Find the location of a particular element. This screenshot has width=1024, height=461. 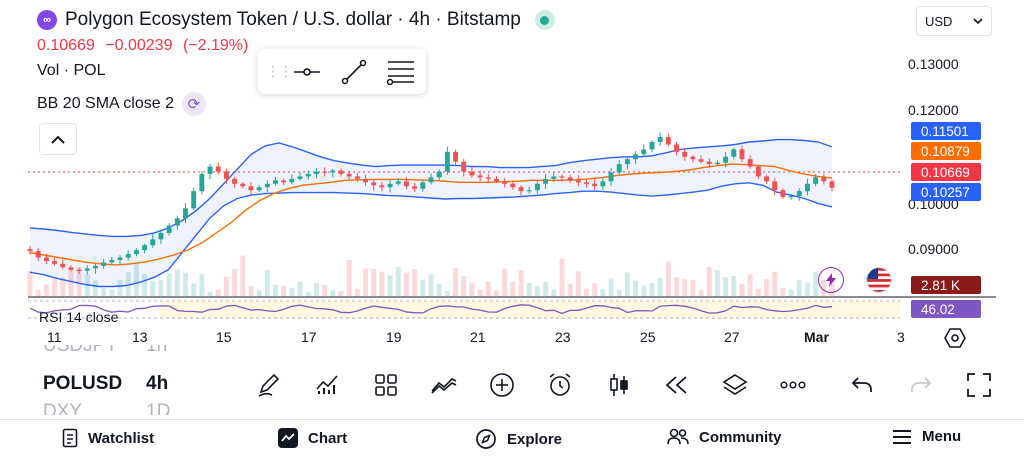

symbol-prev: USDJPY is located at coordinates (80, 350).